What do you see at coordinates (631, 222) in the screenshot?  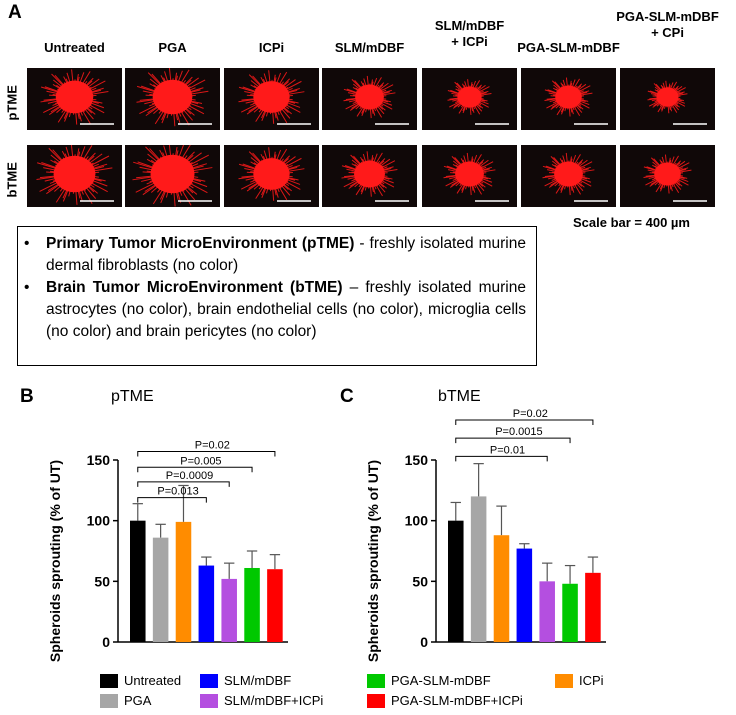 I see `scale-bar-caption: Scale bar = 400 µm` at bounding box center [631, 222].